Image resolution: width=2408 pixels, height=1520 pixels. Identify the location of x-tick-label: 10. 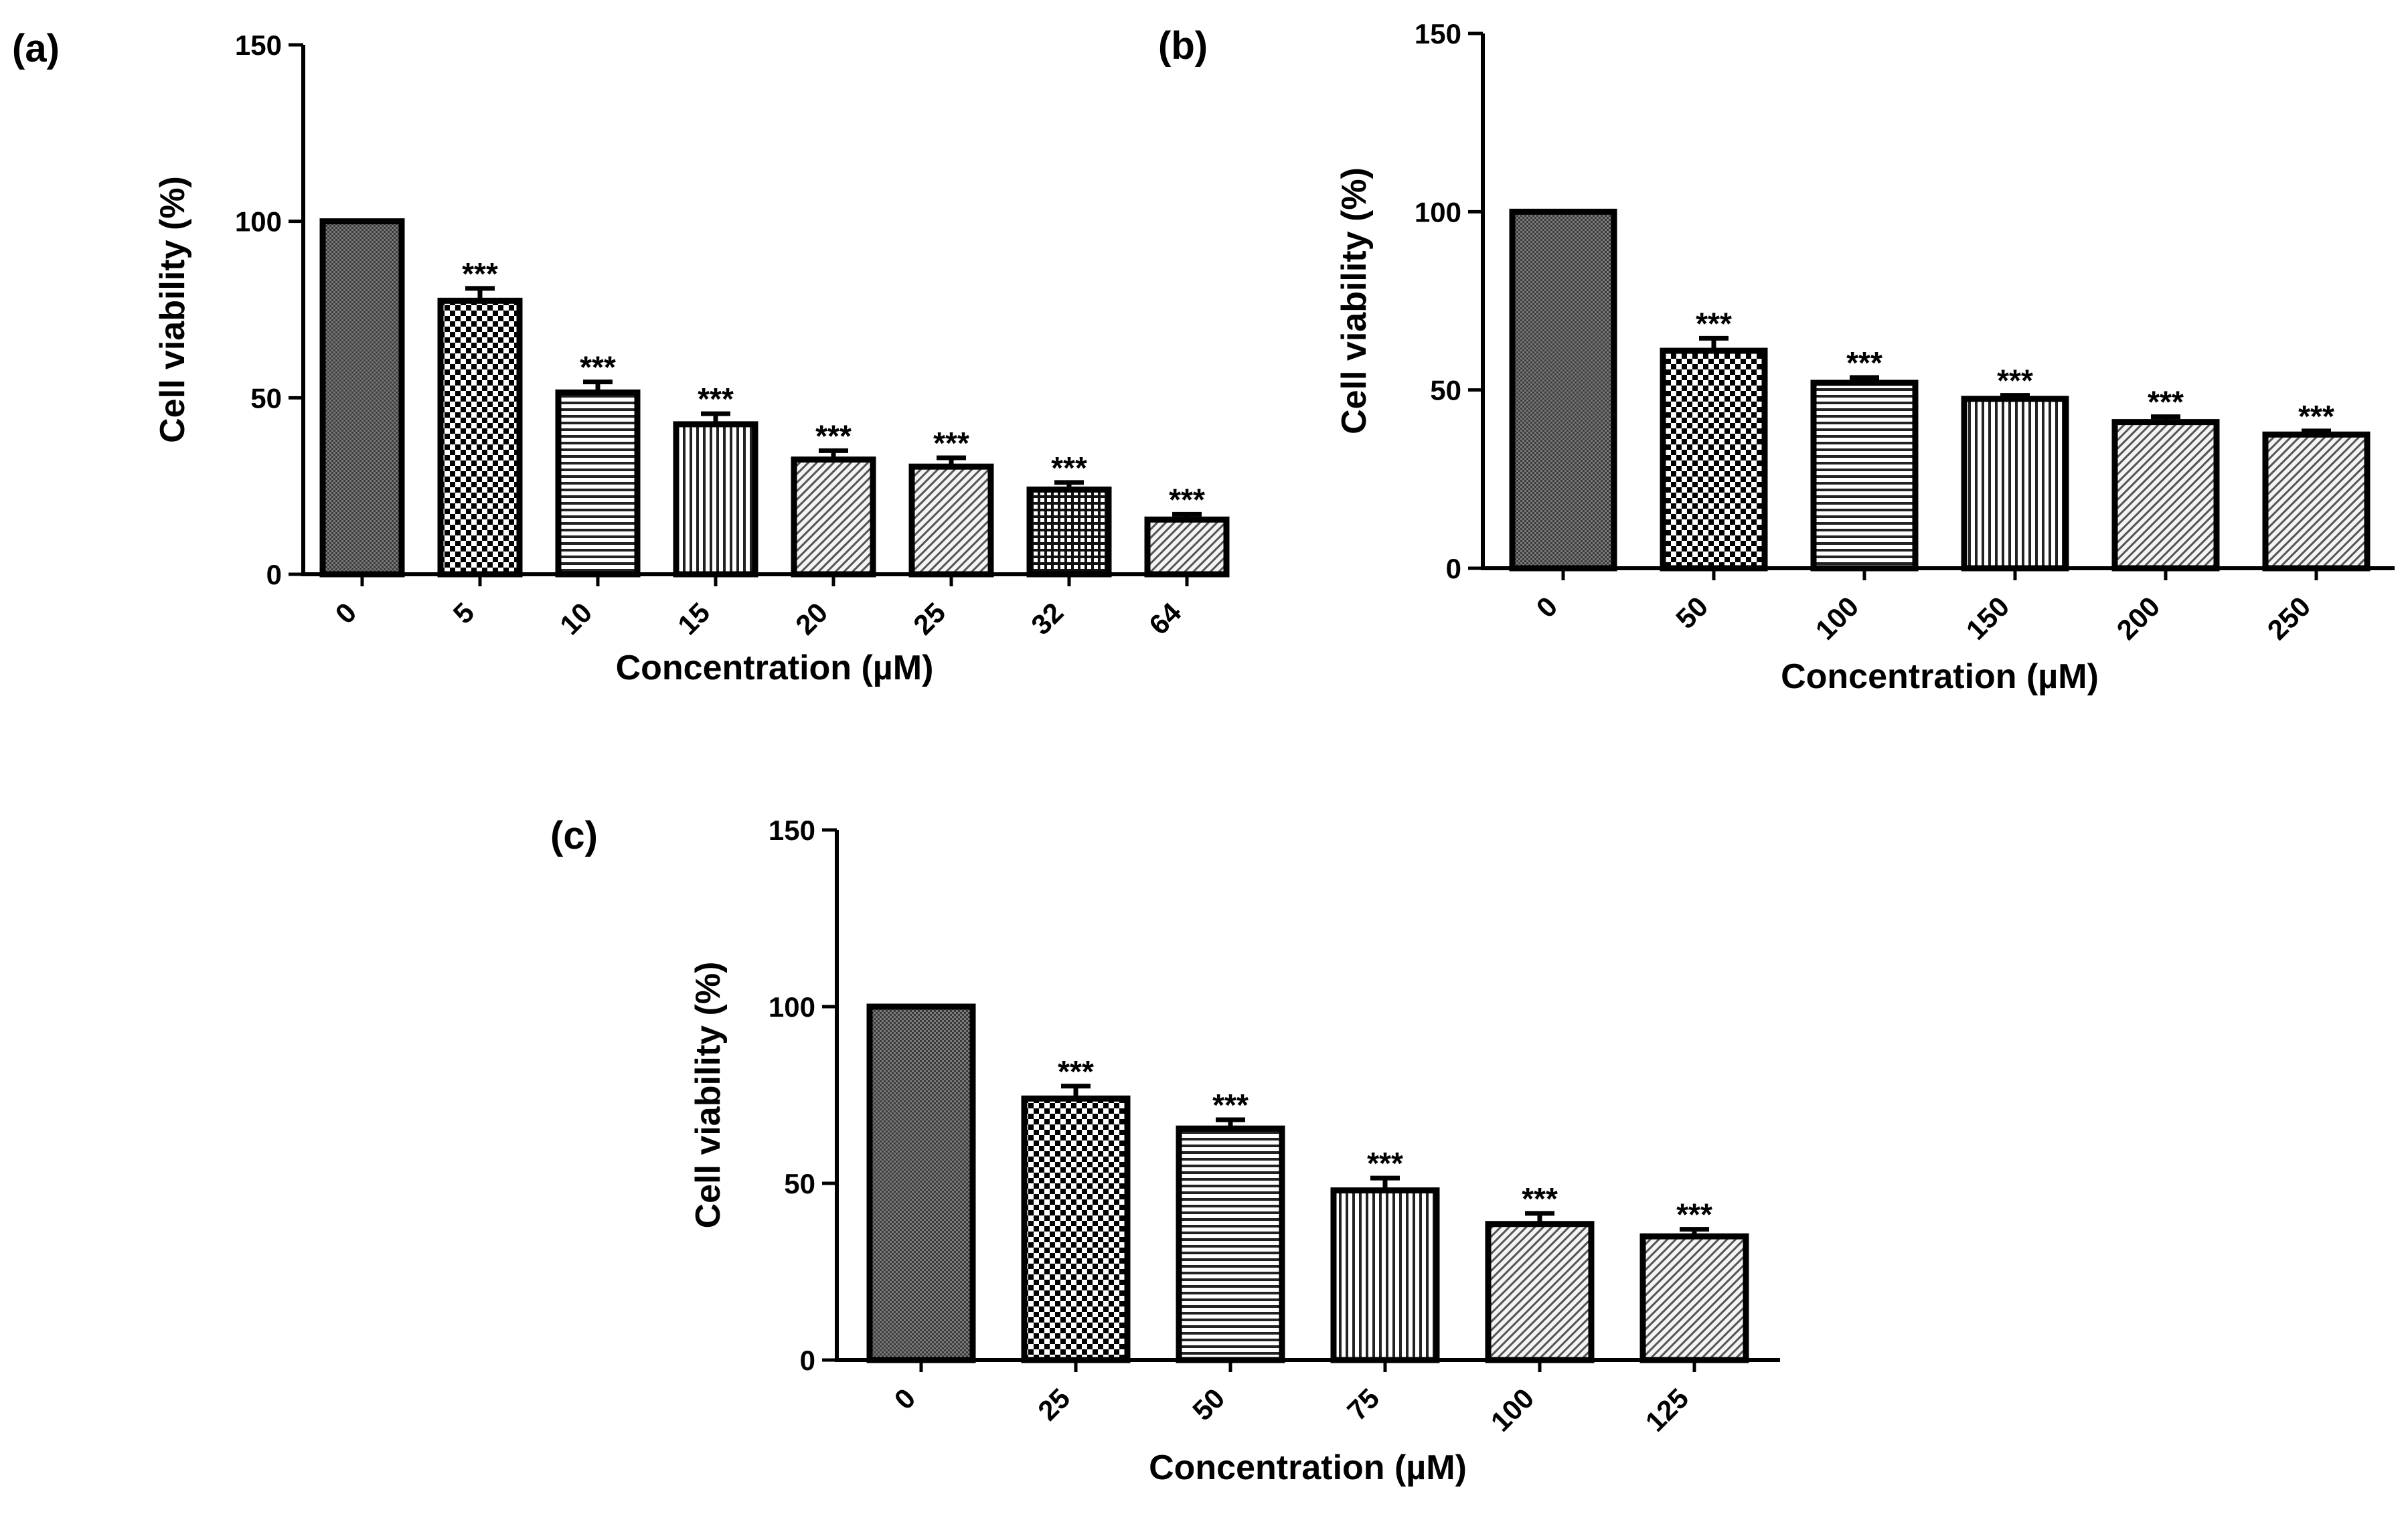
(576, 618).